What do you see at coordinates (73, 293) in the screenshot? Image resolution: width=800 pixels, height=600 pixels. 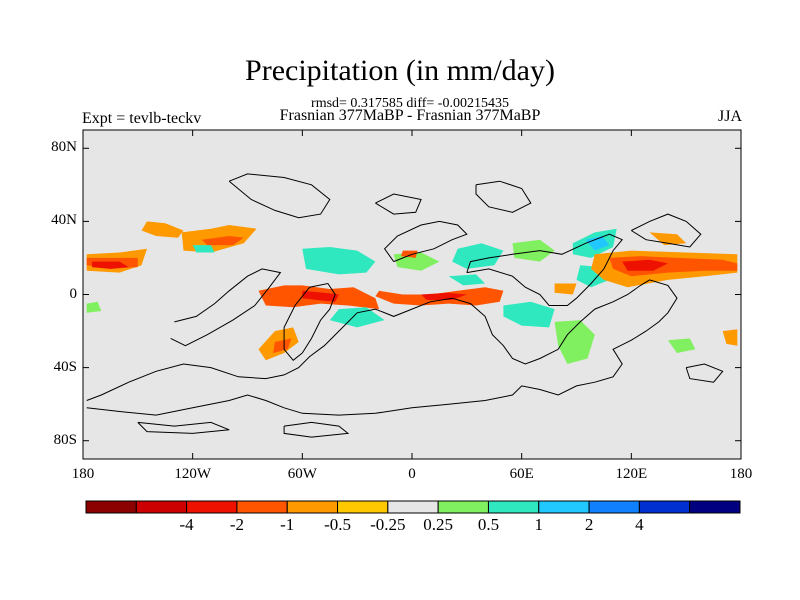 I see `y-tick-label-2: 0` at bounding box center [73, 293].